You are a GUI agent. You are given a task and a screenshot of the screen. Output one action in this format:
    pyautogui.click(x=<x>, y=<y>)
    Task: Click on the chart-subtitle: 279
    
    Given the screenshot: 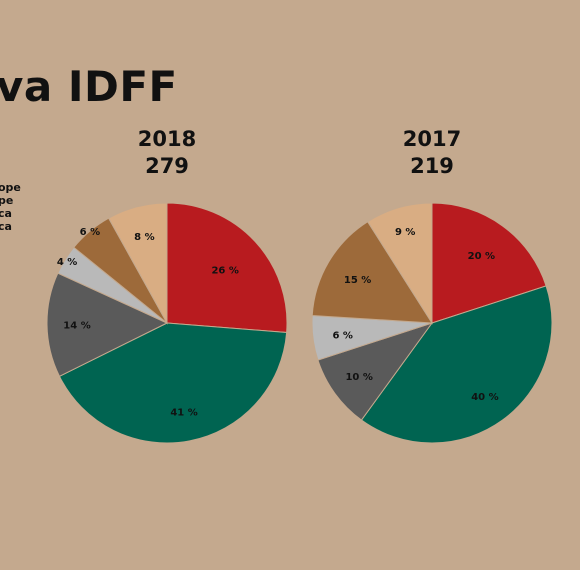 What is the action you would take?
    pyautogui.click(x=167, y=166)
    